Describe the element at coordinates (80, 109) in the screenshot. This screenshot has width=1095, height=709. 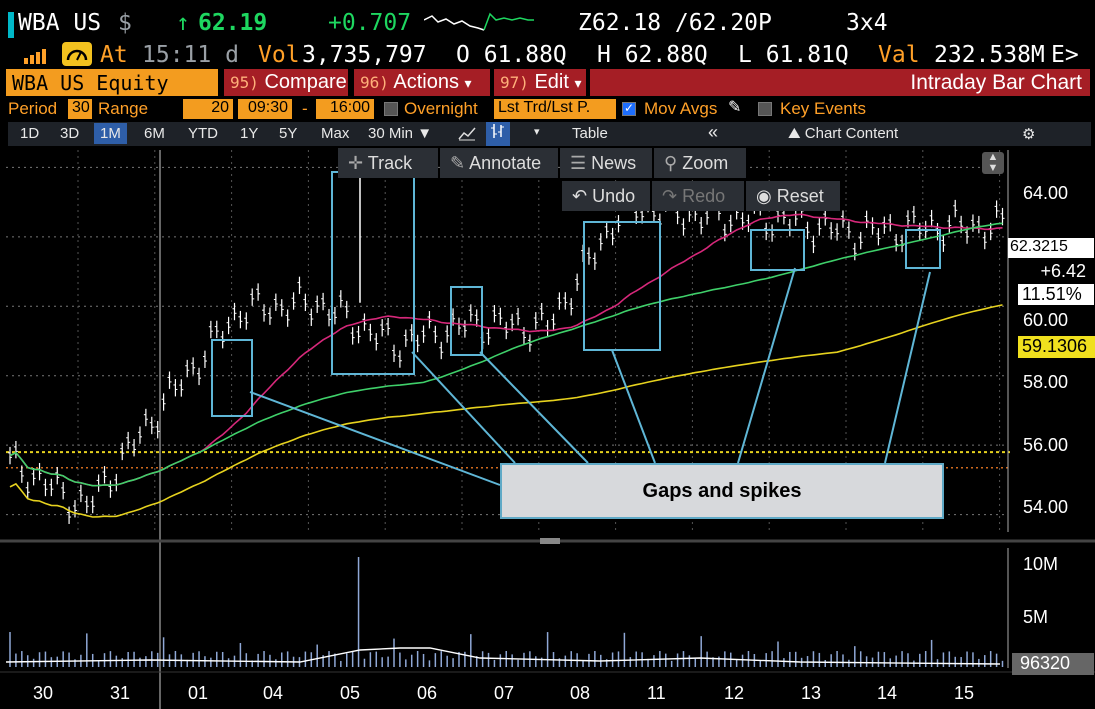
I see `period-input: 30` at that location.